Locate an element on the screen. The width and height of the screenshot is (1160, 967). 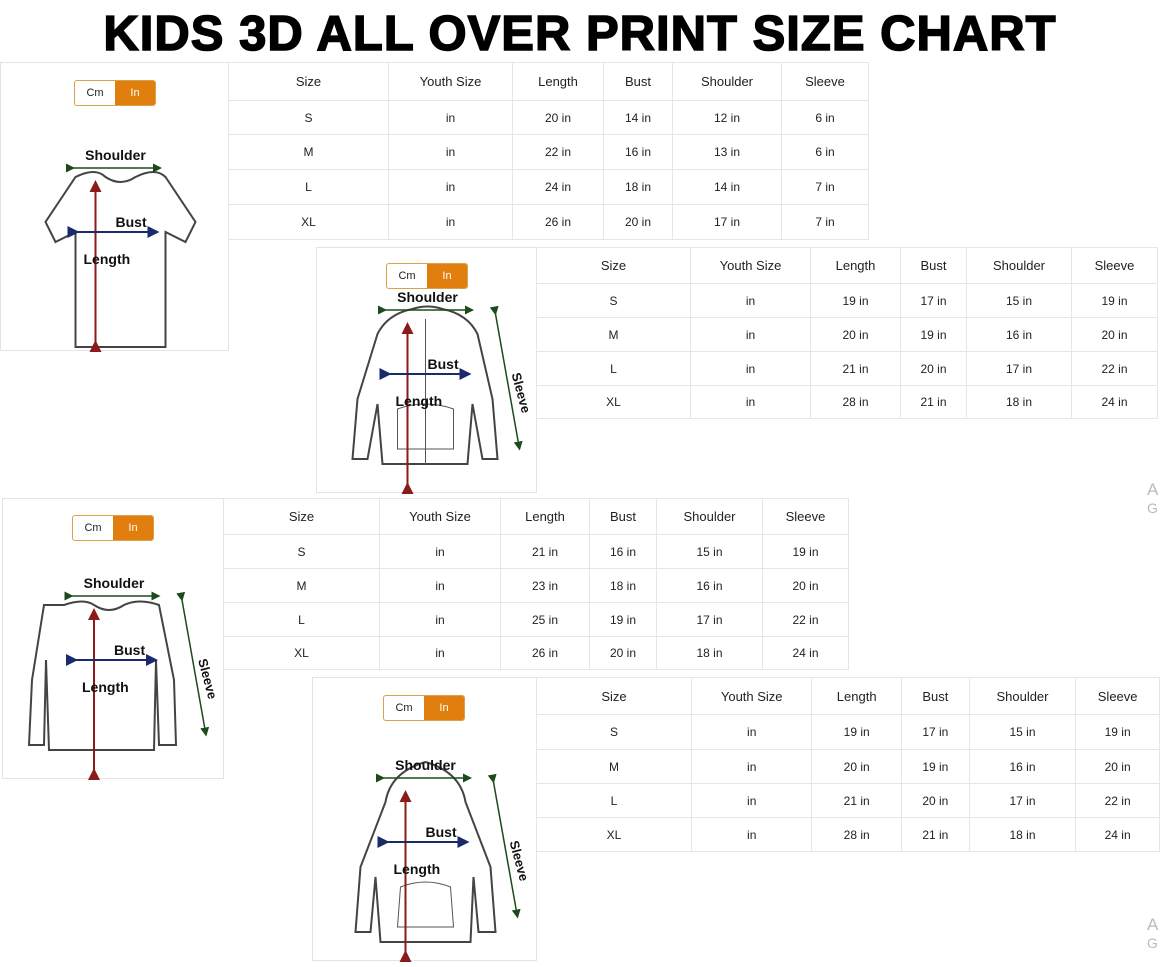
table-header-row: Size Youth Size Length Bust Shoulder Sleeve is located at coordinates (847, 696).